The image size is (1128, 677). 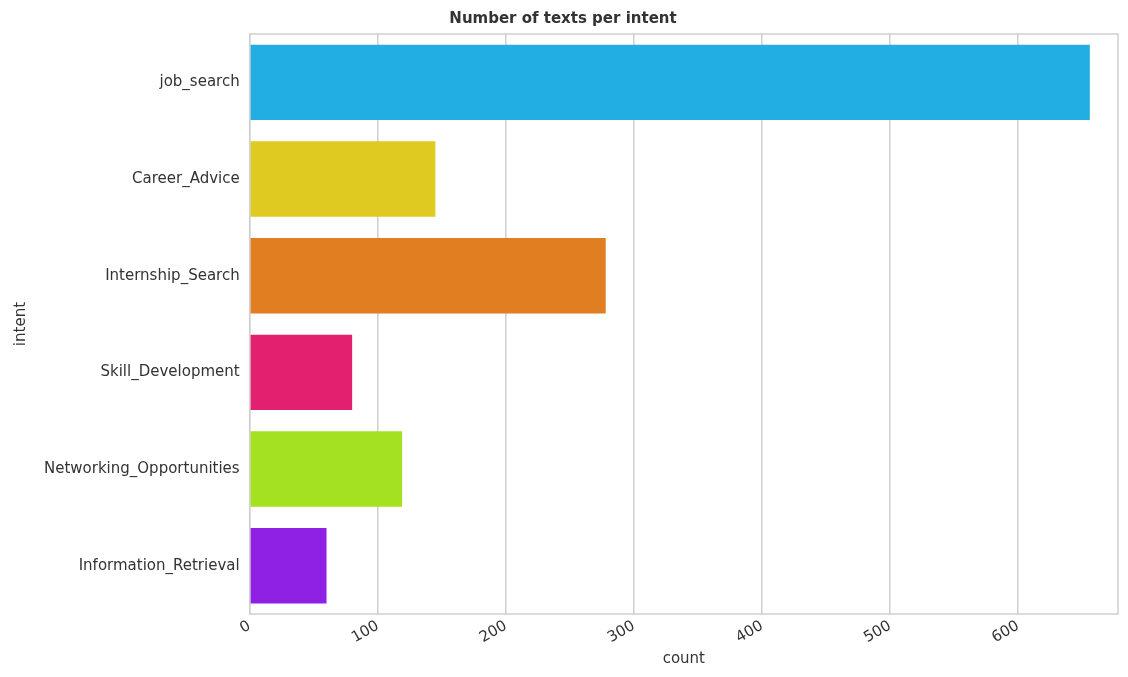 I want to click on chart-title: Number of texts per intent, so click(x=563, y=17).